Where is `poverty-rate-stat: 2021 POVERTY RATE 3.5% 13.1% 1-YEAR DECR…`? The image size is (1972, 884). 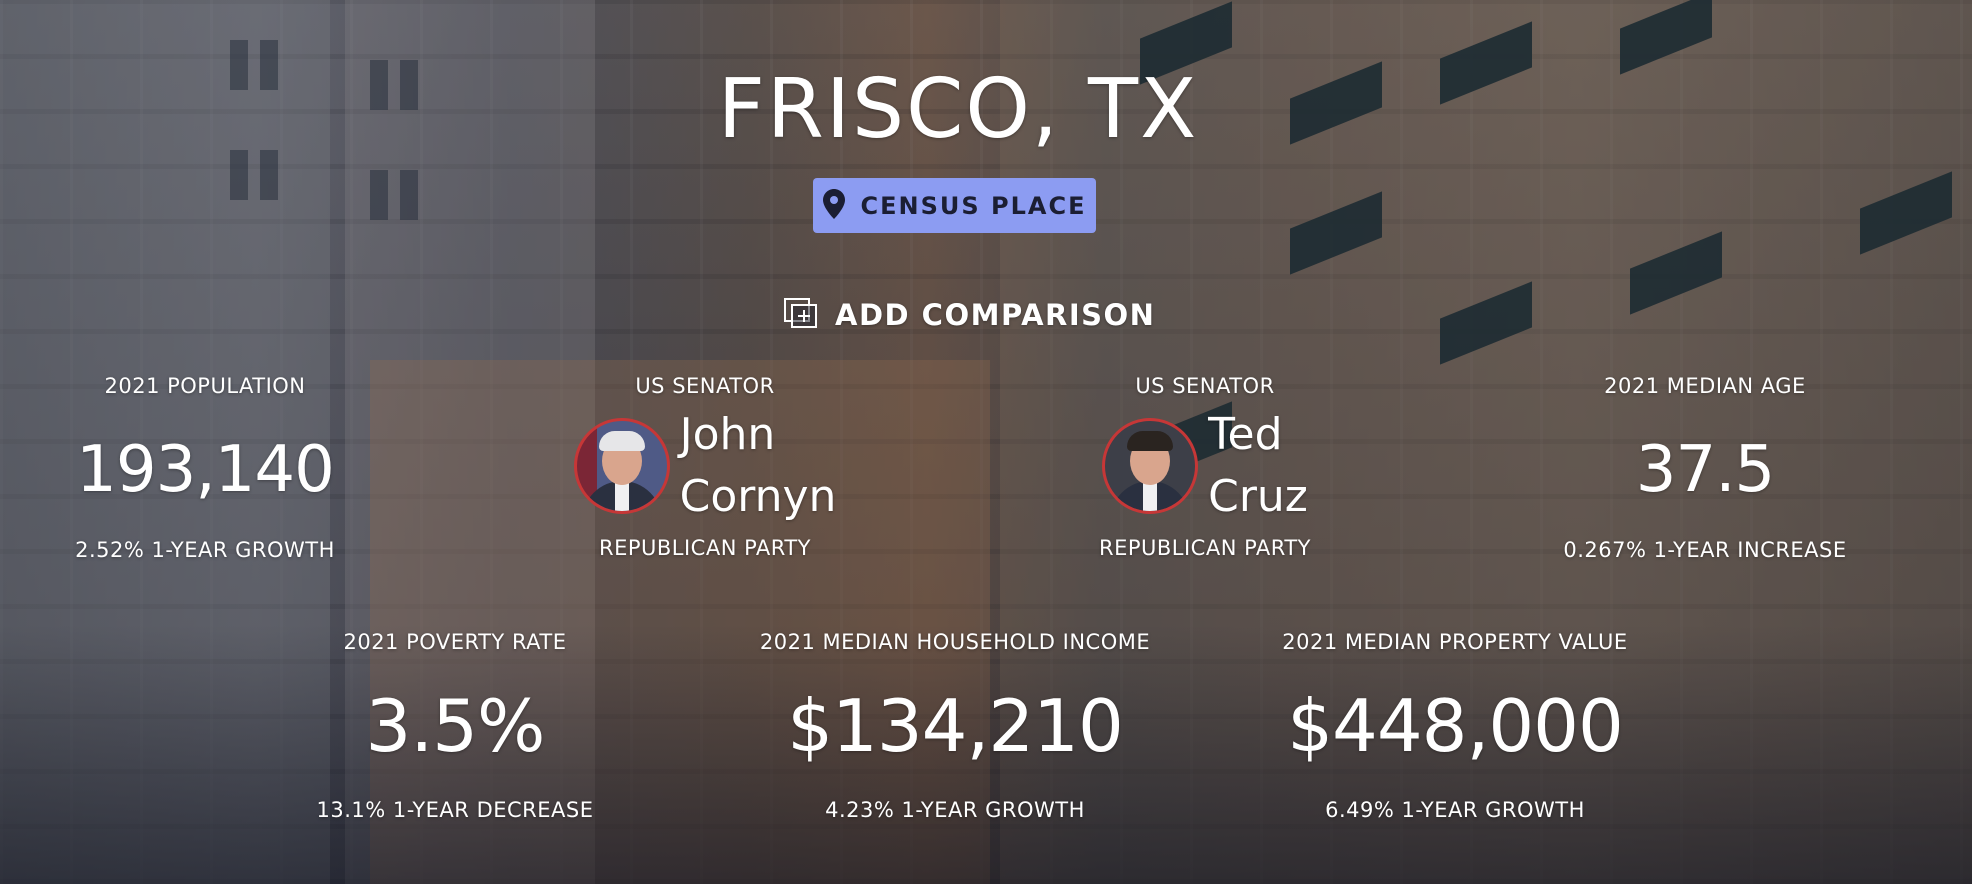
poverty-rate-stat: 2021 POVERTY RATE 3.5% 13.1% 1-YEAR DECR… is located at coordinates (455, 726).